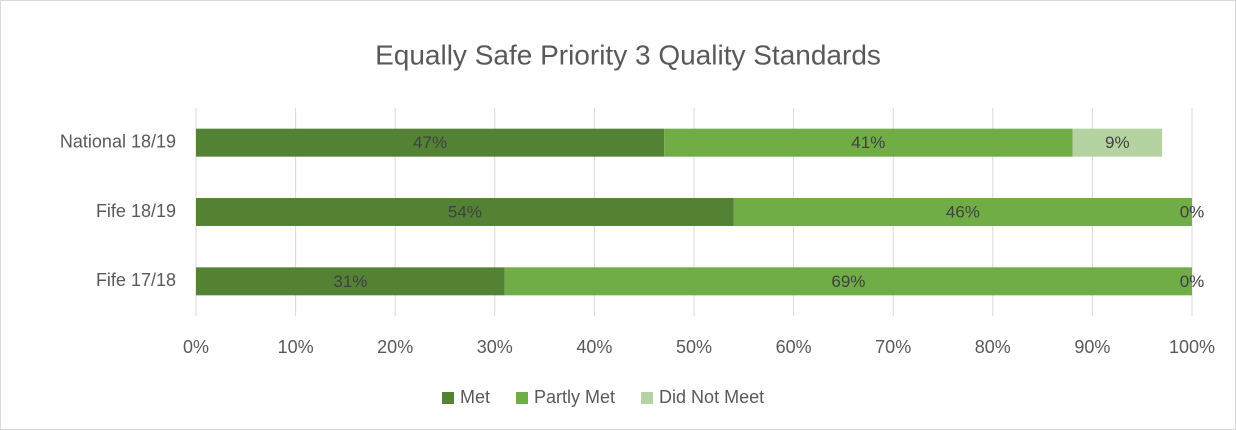 Image resolution: width=1236 pixels, height=430 pixels. I want to click on x-tick-label: 100%, so click(1192, 347).